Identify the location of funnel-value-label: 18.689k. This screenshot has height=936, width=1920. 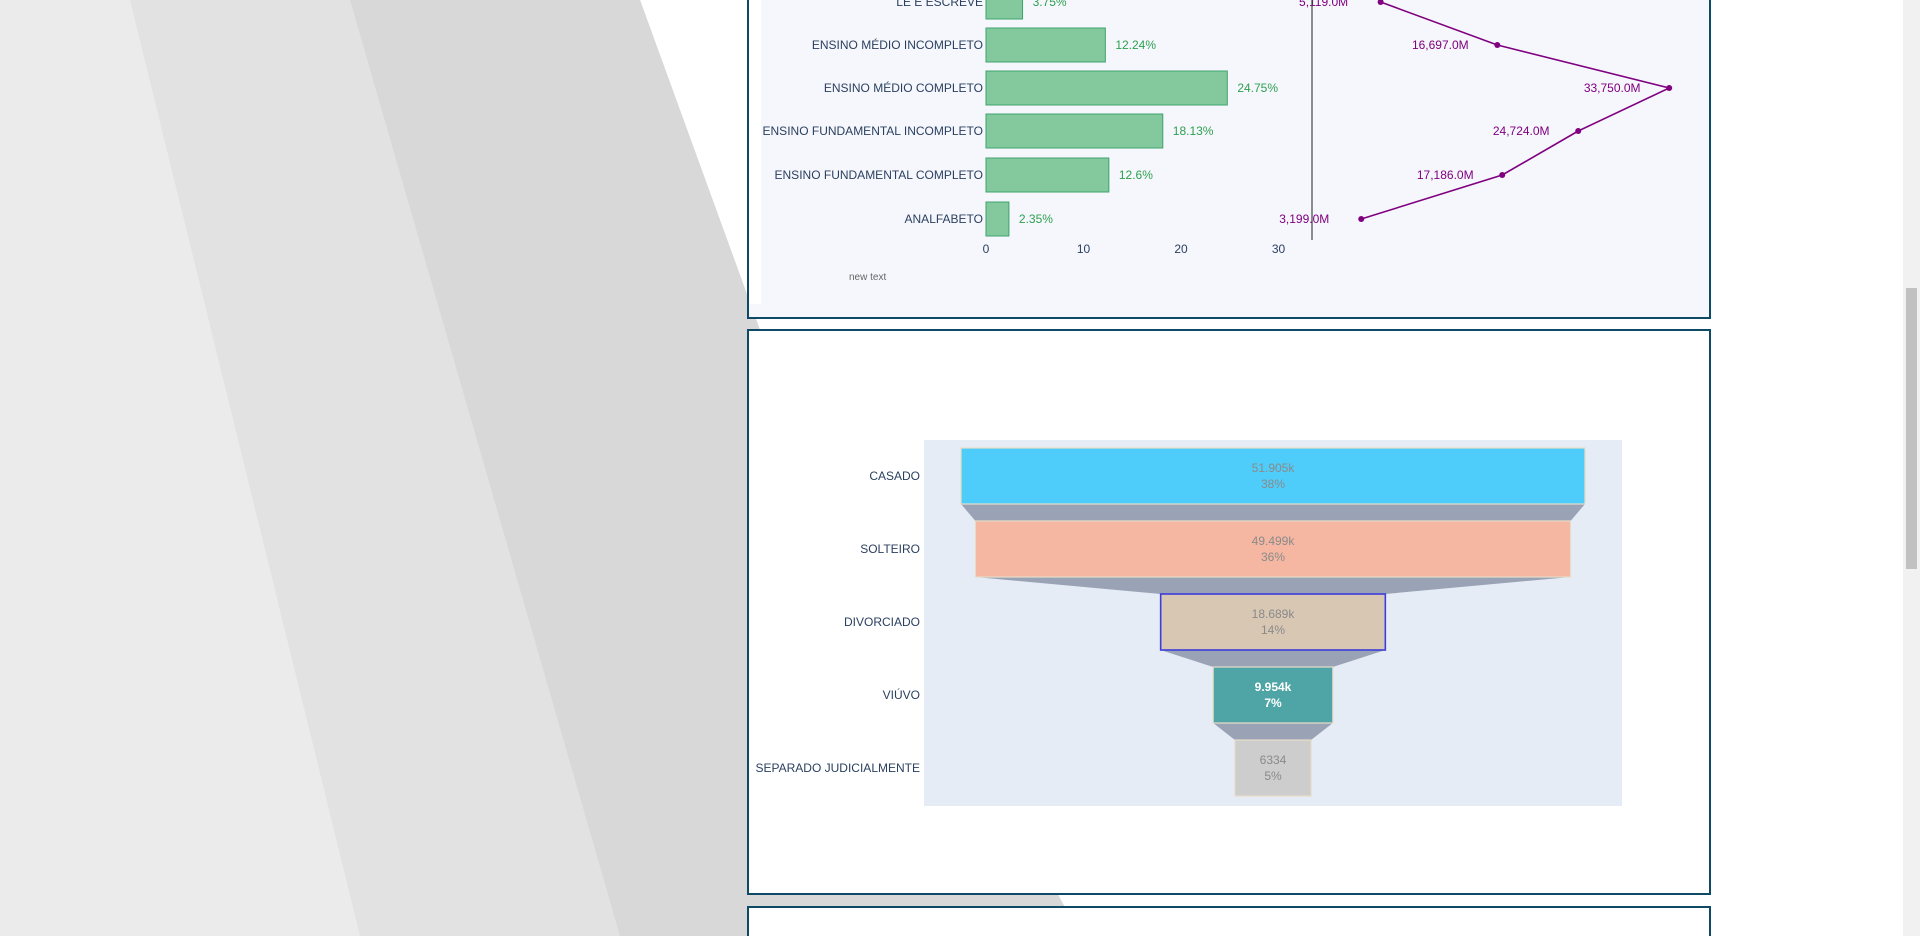
(1274, 614).